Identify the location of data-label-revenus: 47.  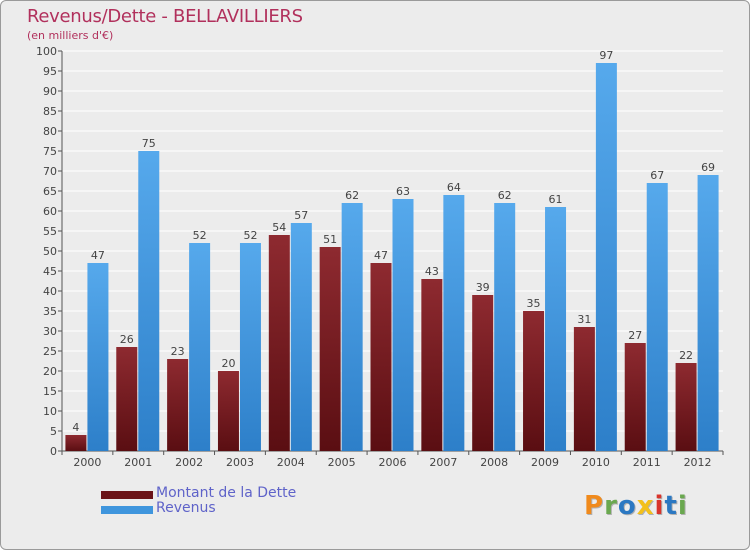
(98, 255).